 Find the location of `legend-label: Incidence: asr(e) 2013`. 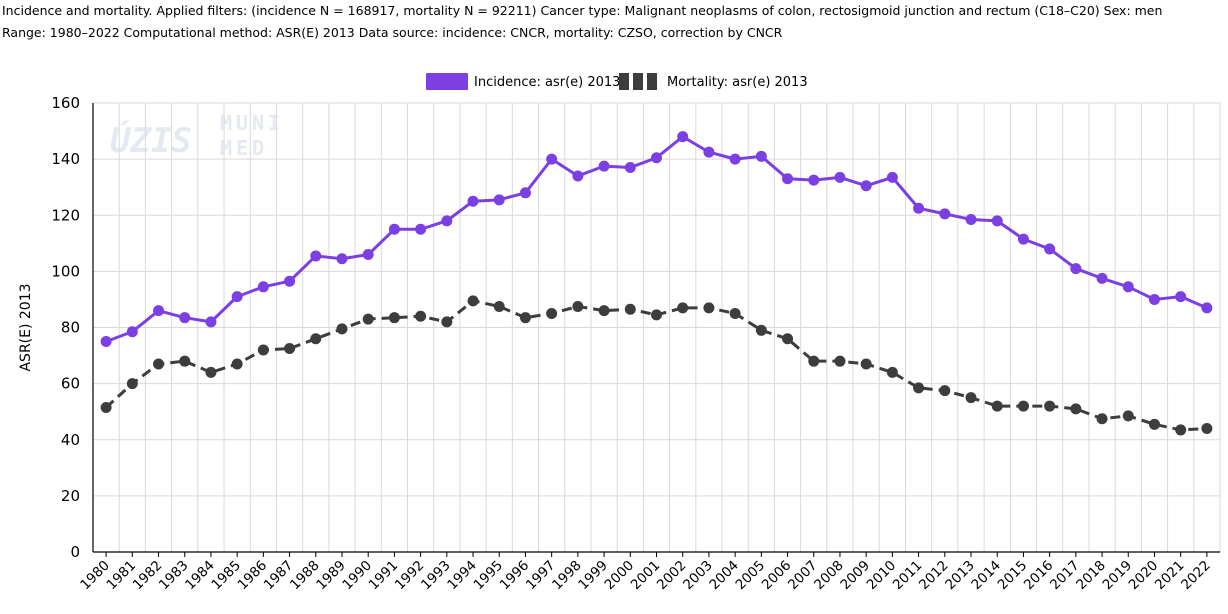

legend-label: Incidence: asr(e) 2013 is located at coordinates (547, 82).